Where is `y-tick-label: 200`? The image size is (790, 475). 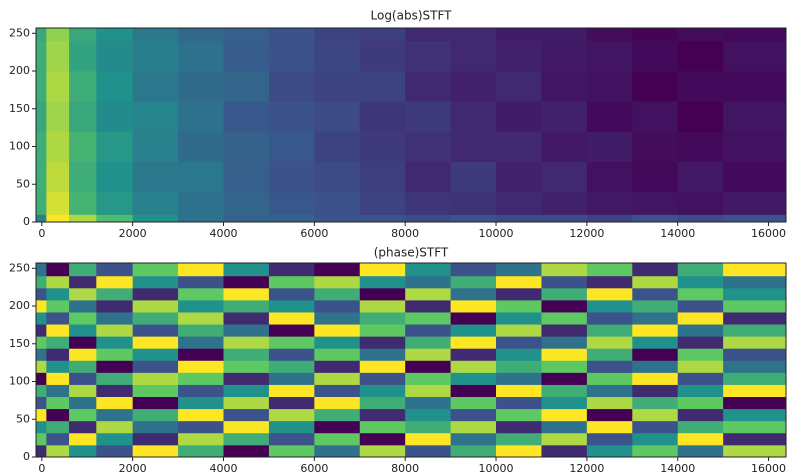
y-tick-label: 200 is located at coordinates (19, 305).